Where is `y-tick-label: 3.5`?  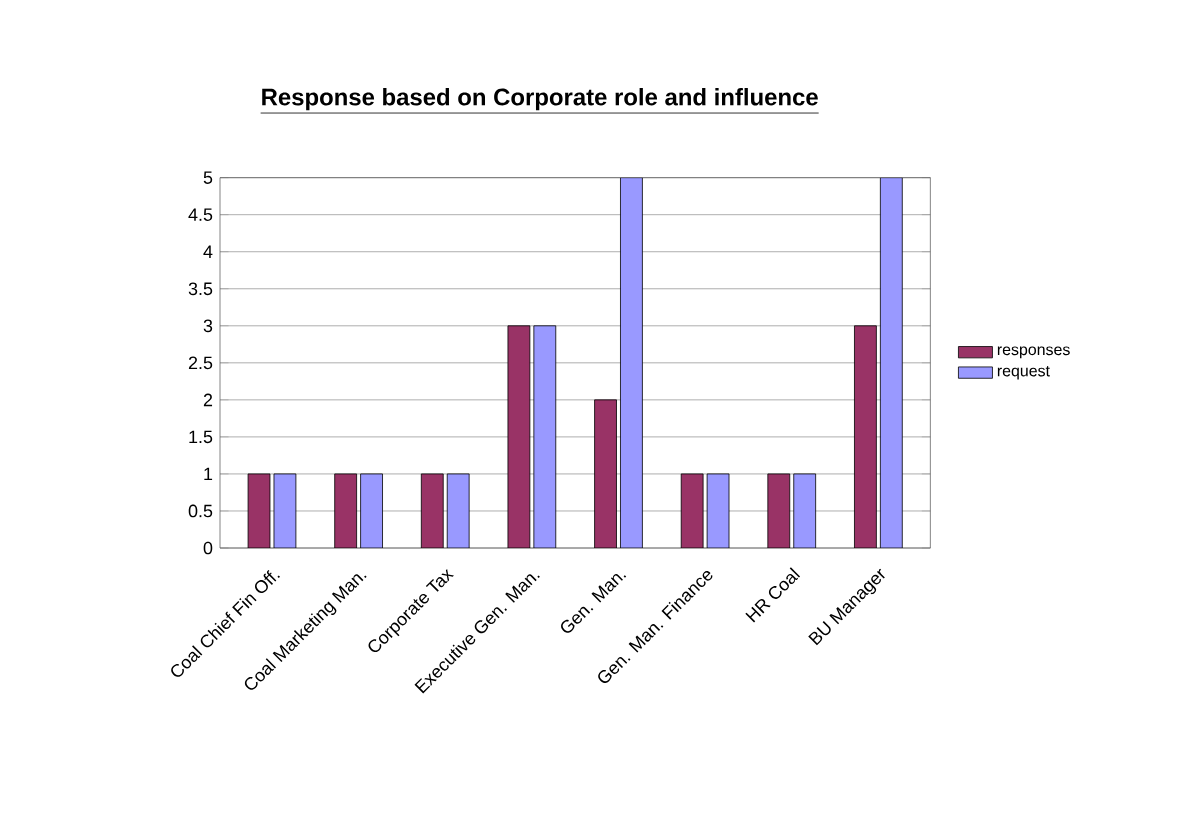 y-tick-label: 3.5 is located at coordinates (200, 289).